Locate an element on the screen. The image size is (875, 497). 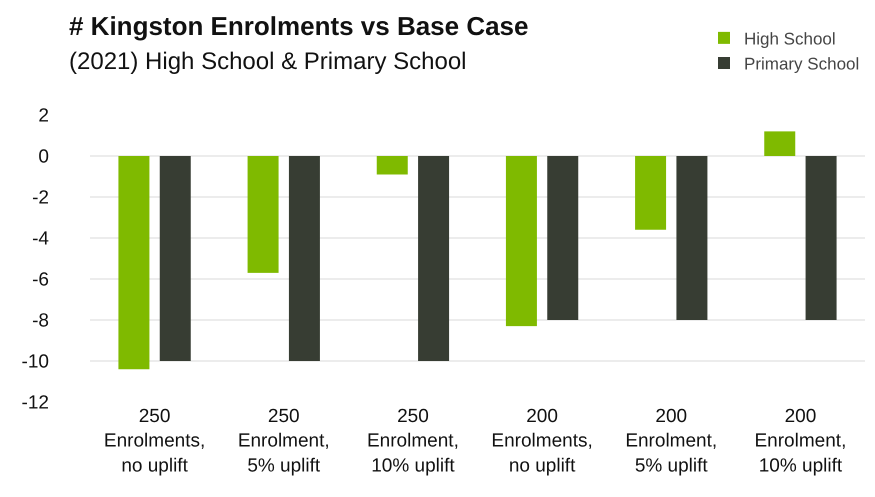
y-tick-label: -2 is located at coordinates (40, 198).